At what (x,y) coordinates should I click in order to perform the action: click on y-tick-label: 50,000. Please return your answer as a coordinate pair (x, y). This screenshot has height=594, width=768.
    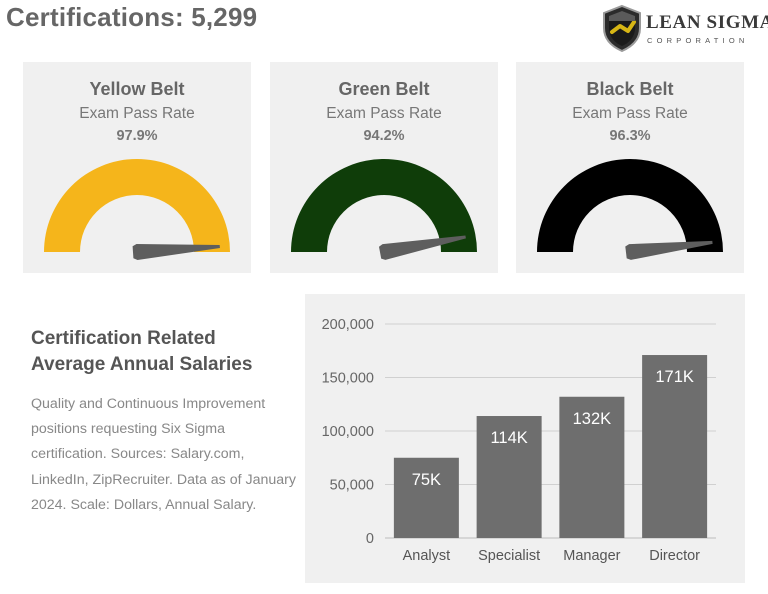
    Looking at the image, I should click on (352, 486).